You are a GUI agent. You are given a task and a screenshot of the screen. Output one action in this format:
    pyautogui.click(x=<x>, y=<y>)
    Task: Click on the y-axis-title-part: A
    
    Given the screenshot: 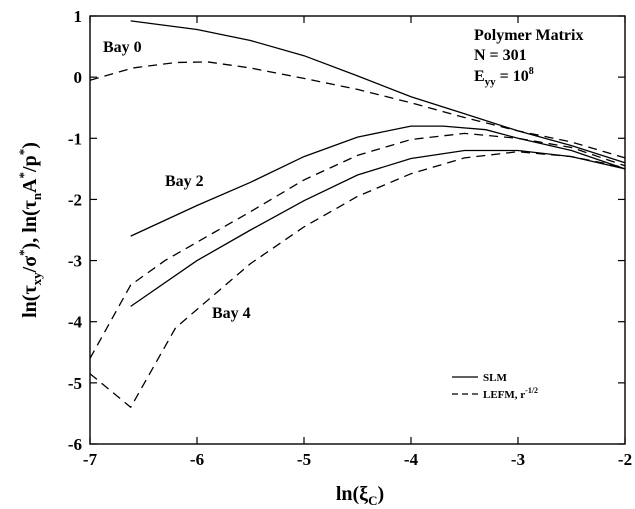 What is the action you would take?
    pyautogui.click(x=30, y=185)
    